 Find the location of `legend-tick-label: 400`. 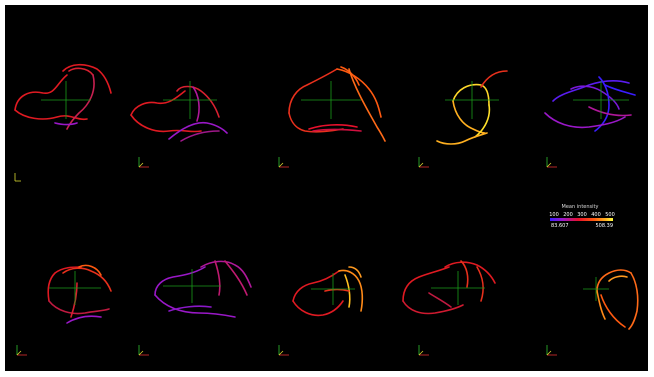

legend-tick-label: 400 is located at coordinates (596, 215).